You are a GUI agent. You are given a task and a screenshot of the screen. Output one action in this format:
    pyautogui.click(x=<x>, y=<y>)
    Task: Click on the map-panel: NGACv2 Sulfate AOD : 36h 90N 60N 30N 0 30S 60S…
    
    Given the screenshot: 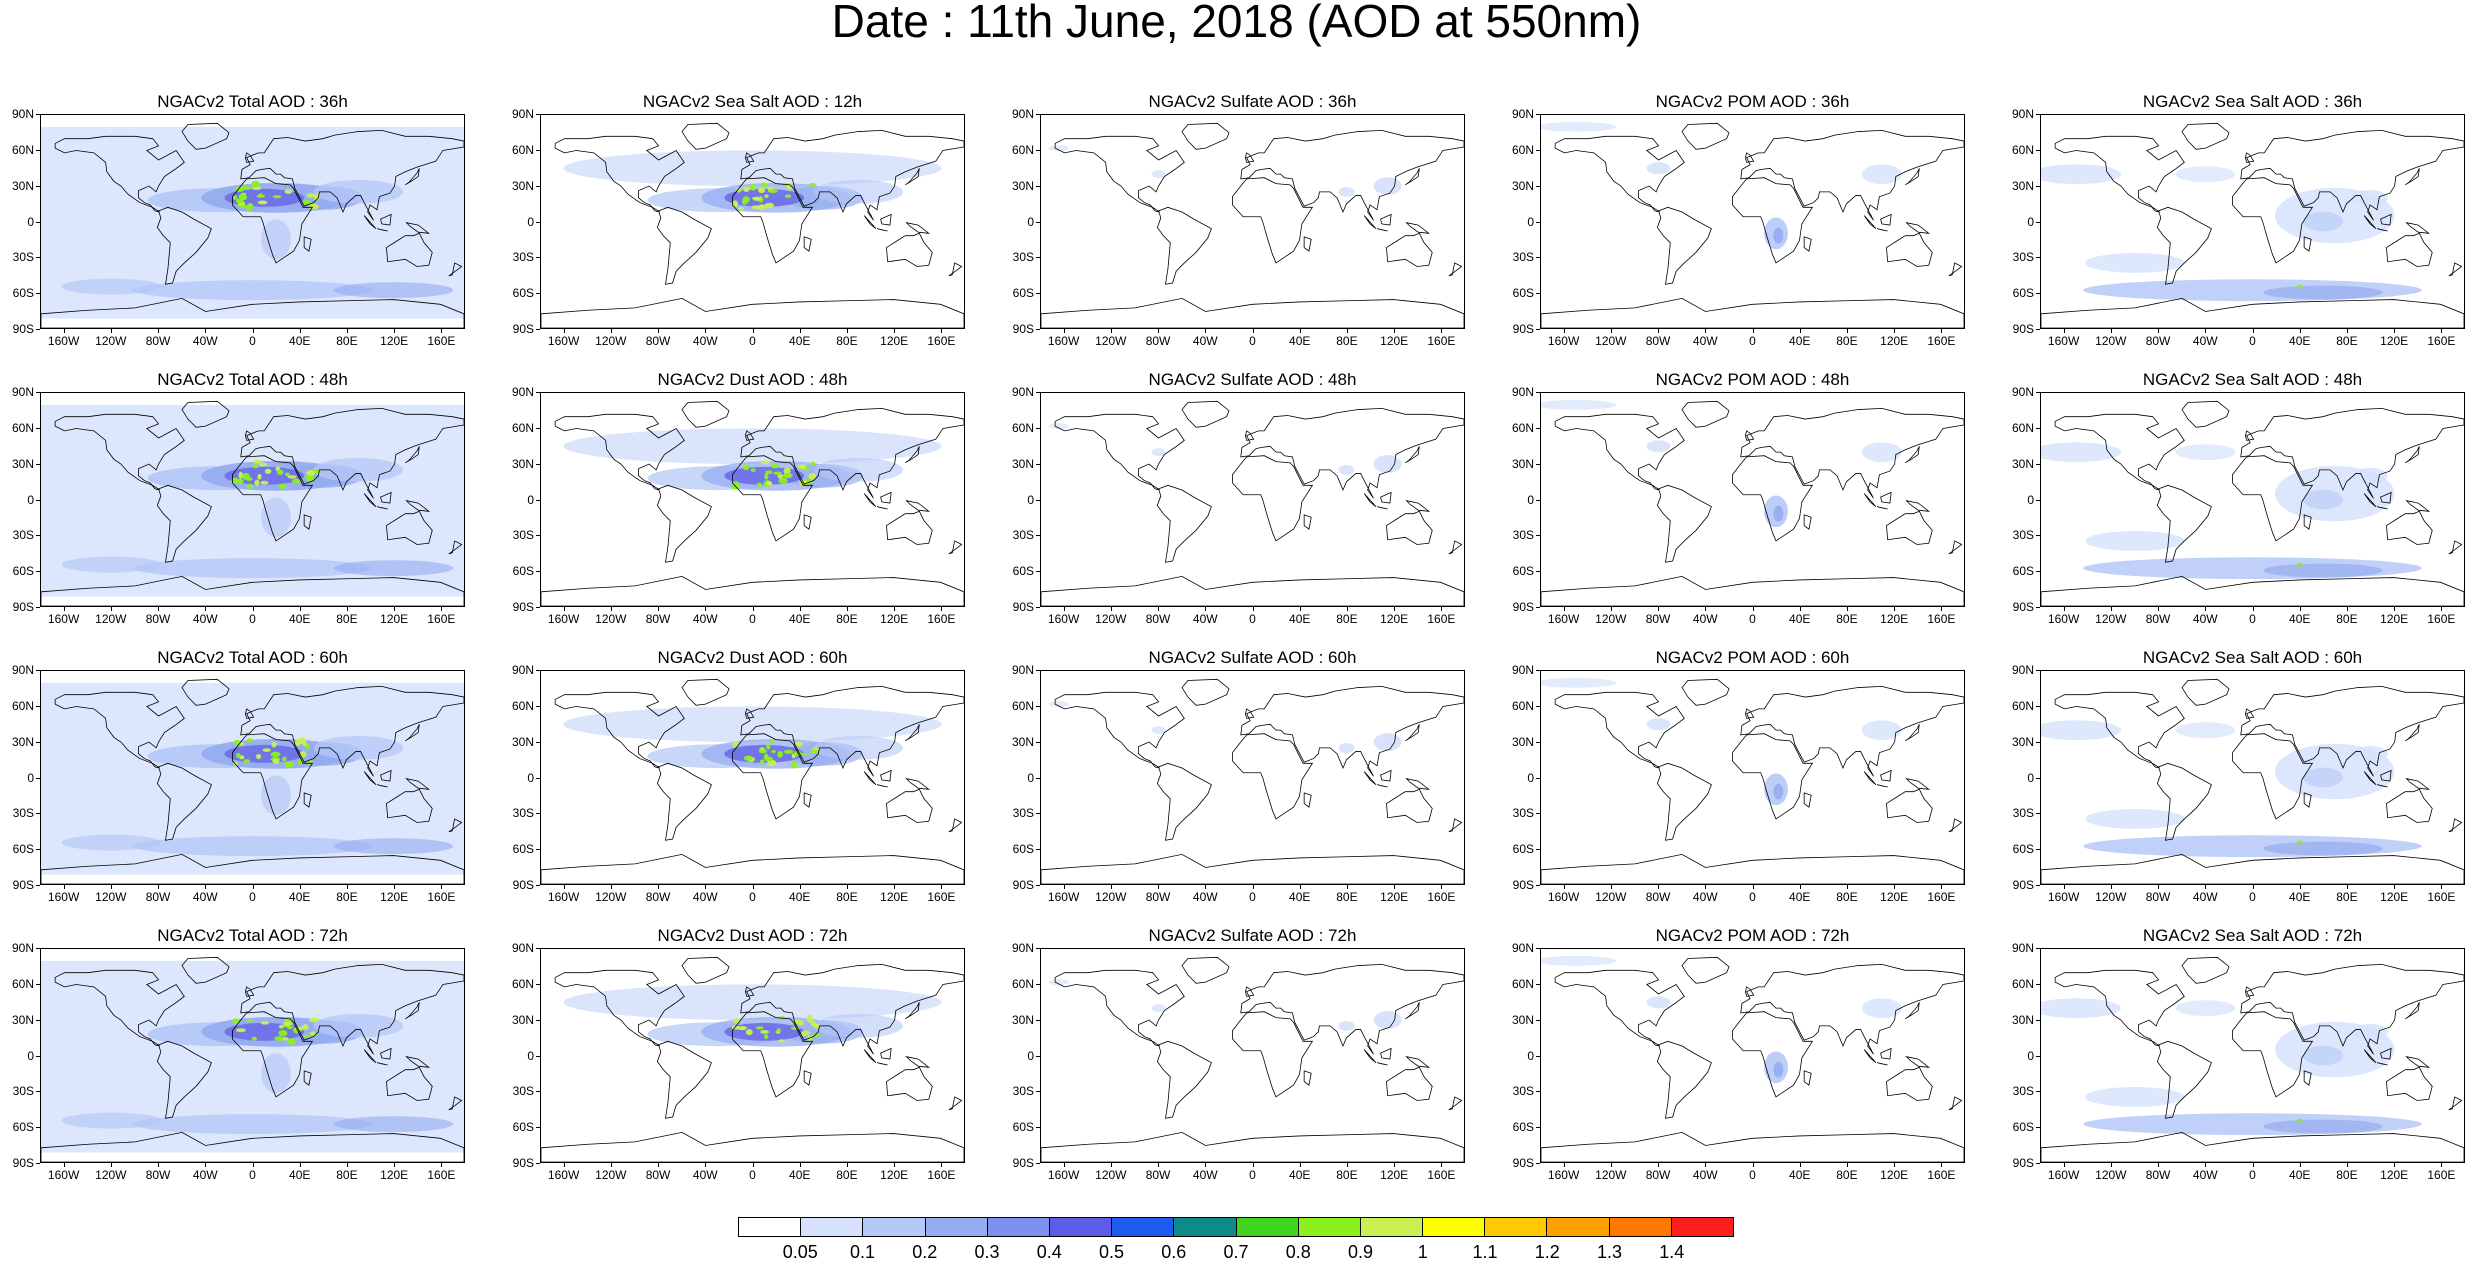 What is the action you would take?
    pyautogui.click(x=1232, y=232)
    